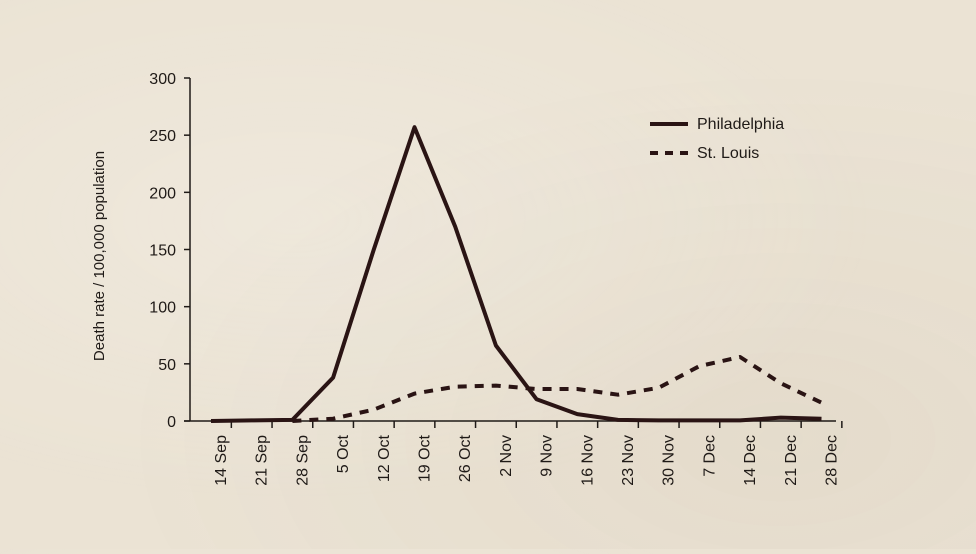 Image resolution: width=976 pixels, height=554 pixels. Describe the element at coordinates (587, 460) in the screenshot. I see `x-tick-label: 16 Nov` at that location.